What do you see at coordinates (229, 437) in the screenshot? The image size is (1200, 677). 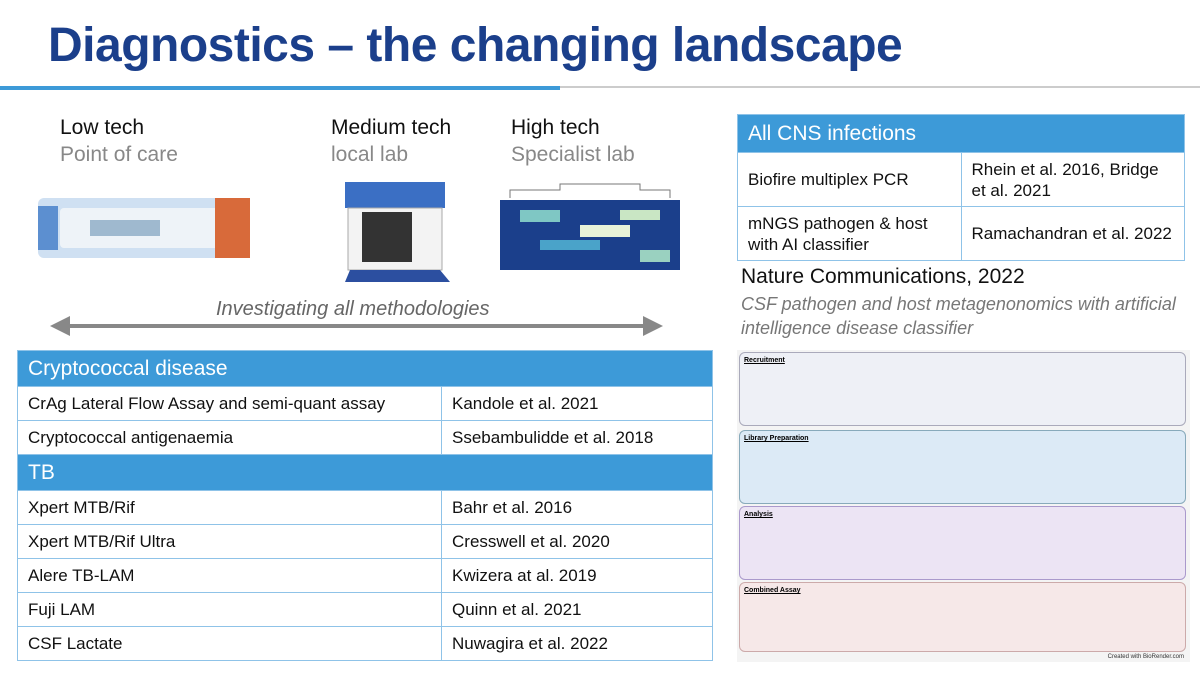 I see `method: Cryptococcal antigenaemia` at bounding box center [229, 437].